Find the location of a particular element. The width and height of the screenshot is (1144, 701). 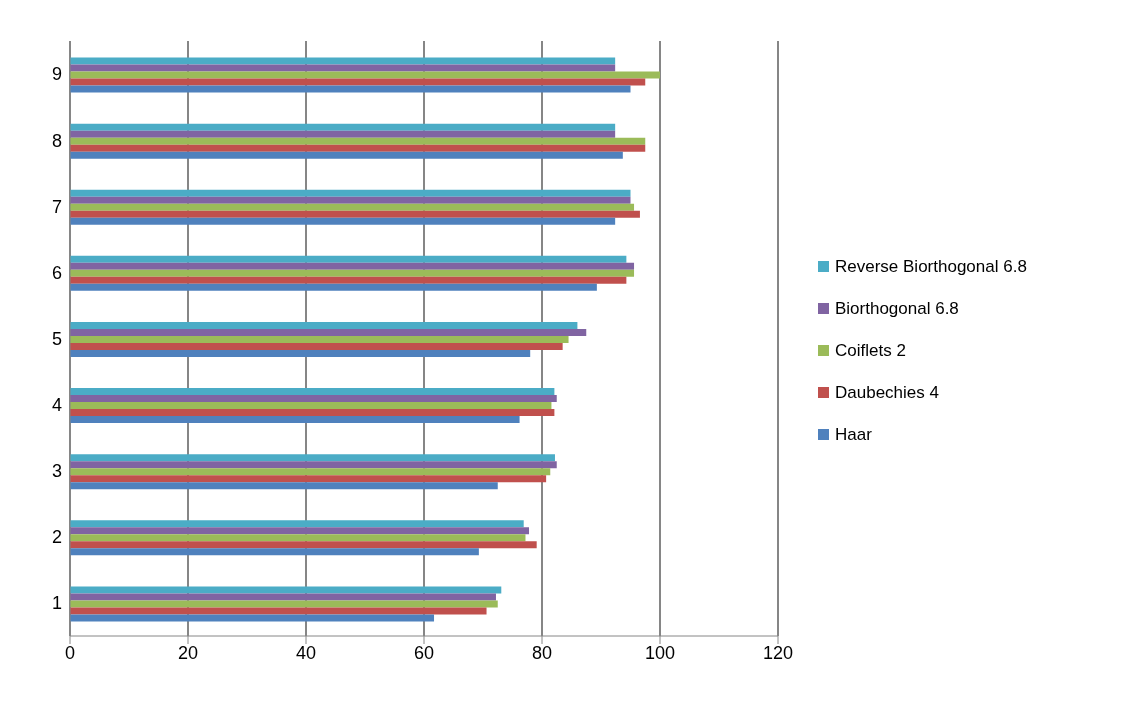

x-tick-label: 40 is located at coordinates (306, 652).